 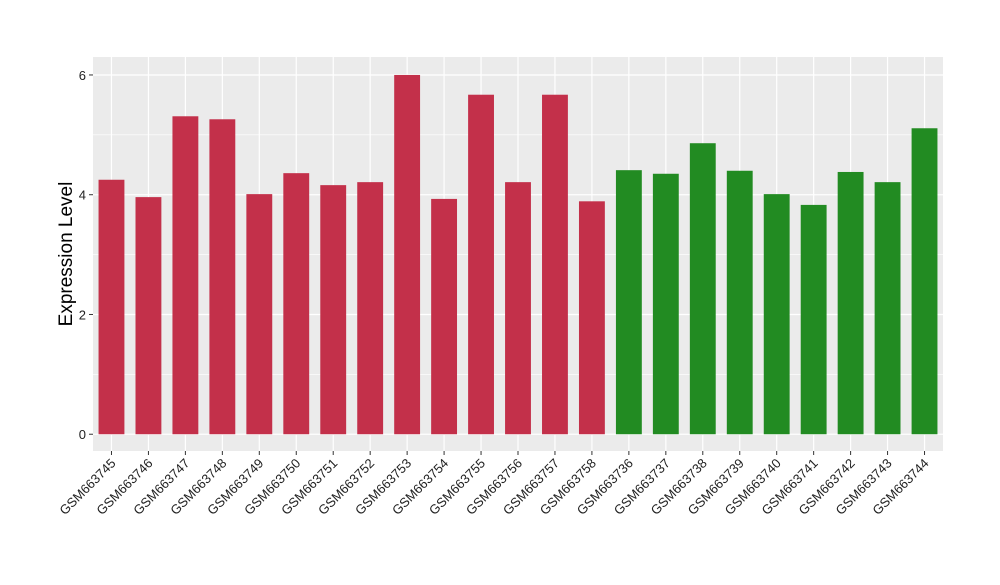 What do you see at coordinates (82, 434) in the screenshot?
I see `y-tick-label: 0` at bounding box center [82, 434].